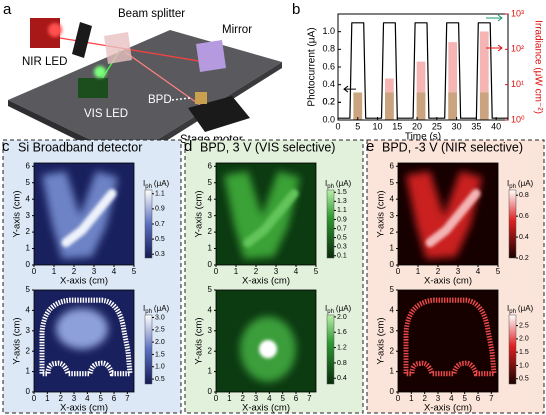  What do you see at coordinates (44, 62) in the screenshot?
I see `setup-label: NIR LED` at bounding box center [44, 62].